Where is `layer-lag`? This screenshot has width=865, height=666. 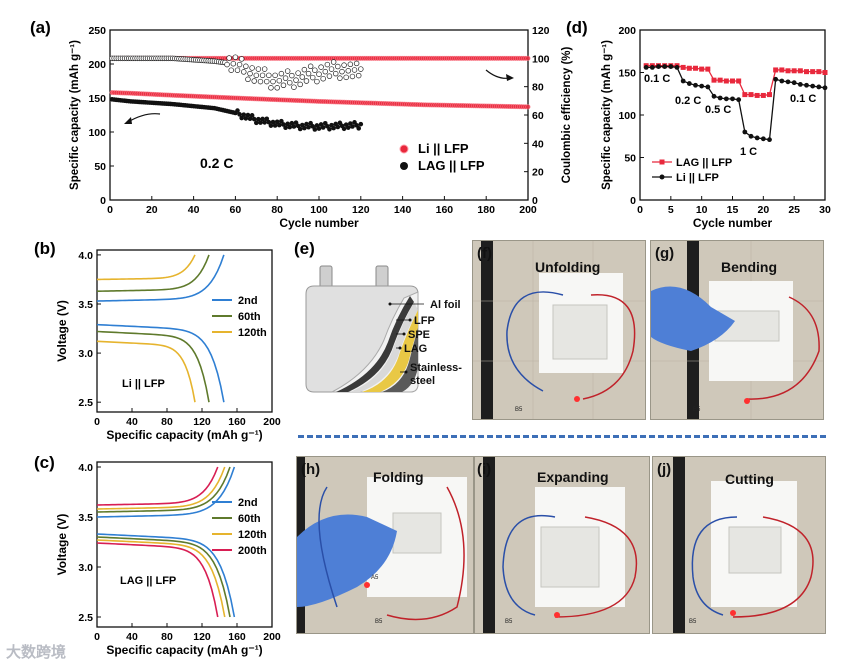
layer-lag is located at coordinates (390, 351).